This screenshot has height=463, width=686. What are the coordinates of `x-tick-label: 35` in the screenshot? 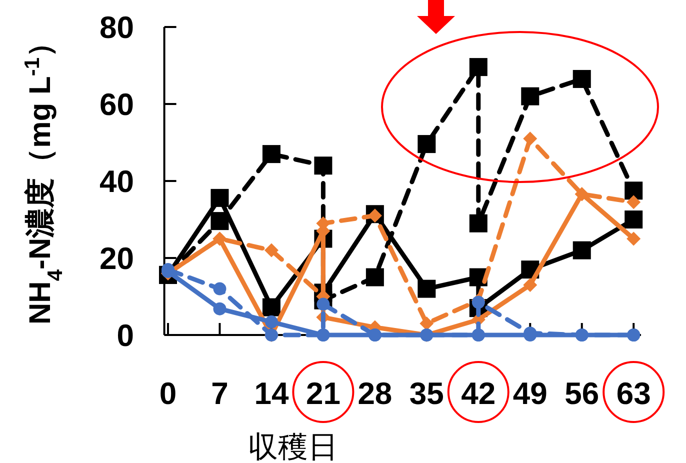 It's located at (426, 393).